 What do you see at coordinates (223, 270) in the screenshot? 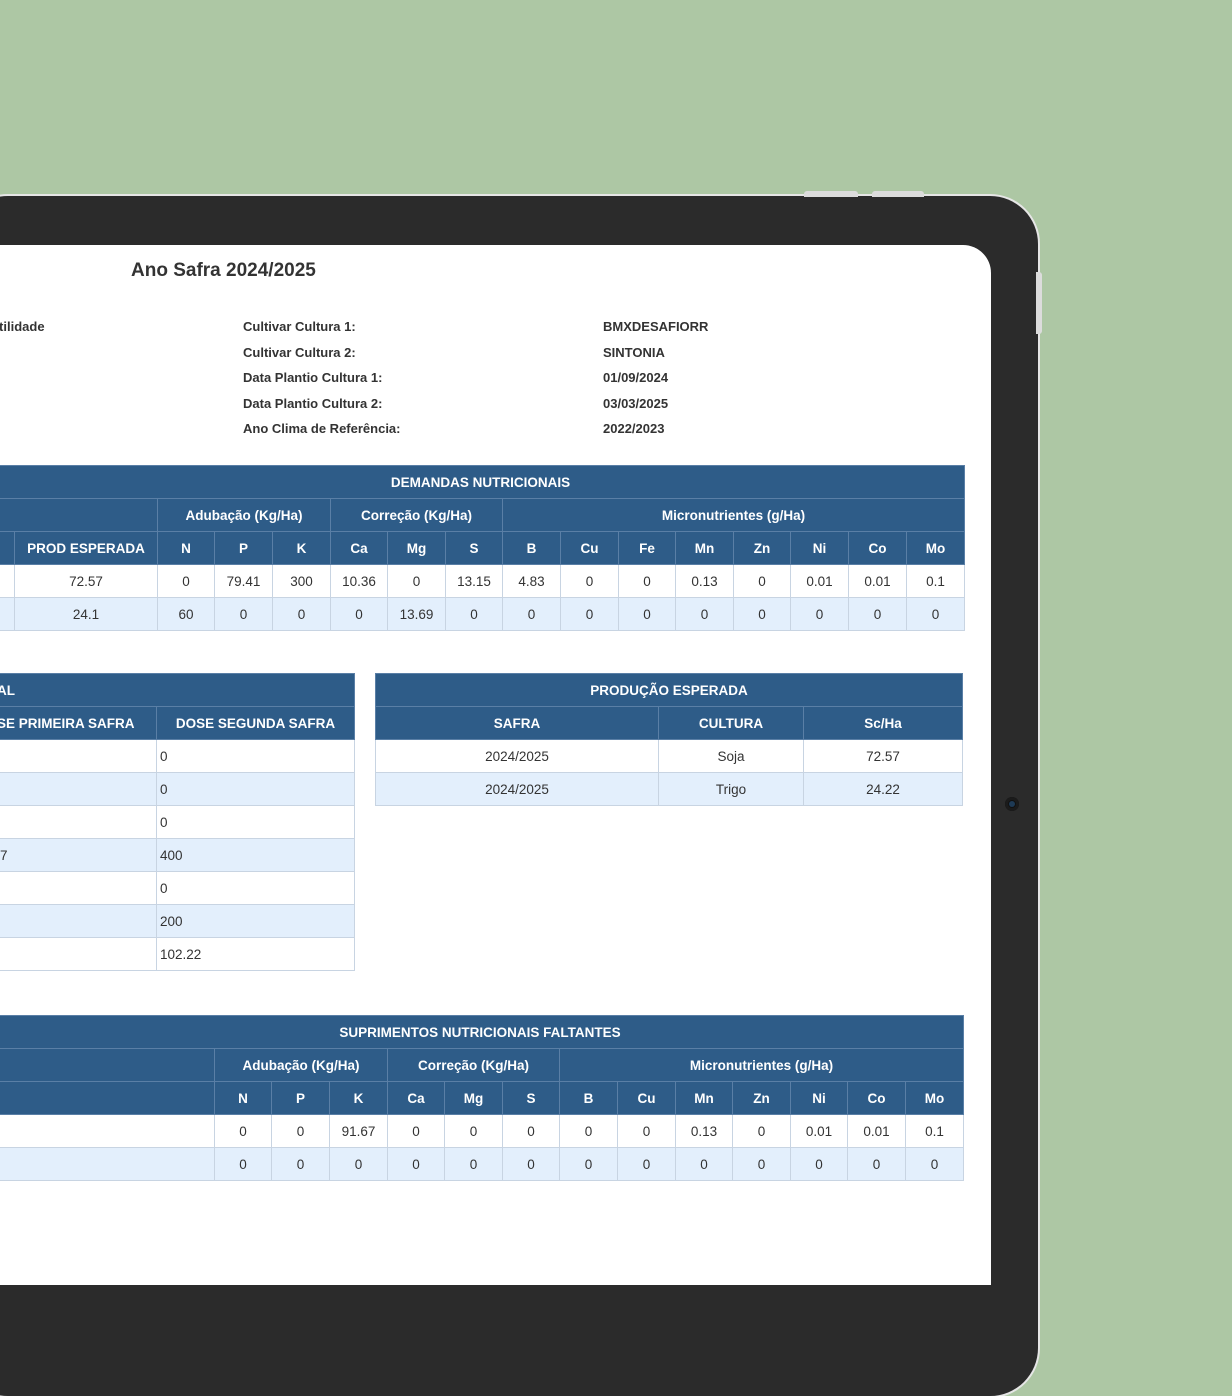
I see `page-title: Ano Safra 2024/2025` at bounding box center [223, 270].